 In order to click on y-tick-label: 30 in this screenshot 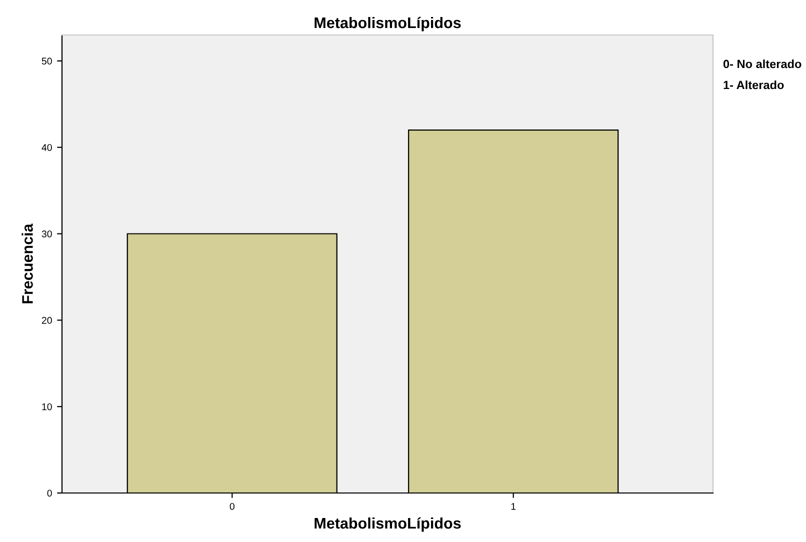, I will do `click(47, 234)`.